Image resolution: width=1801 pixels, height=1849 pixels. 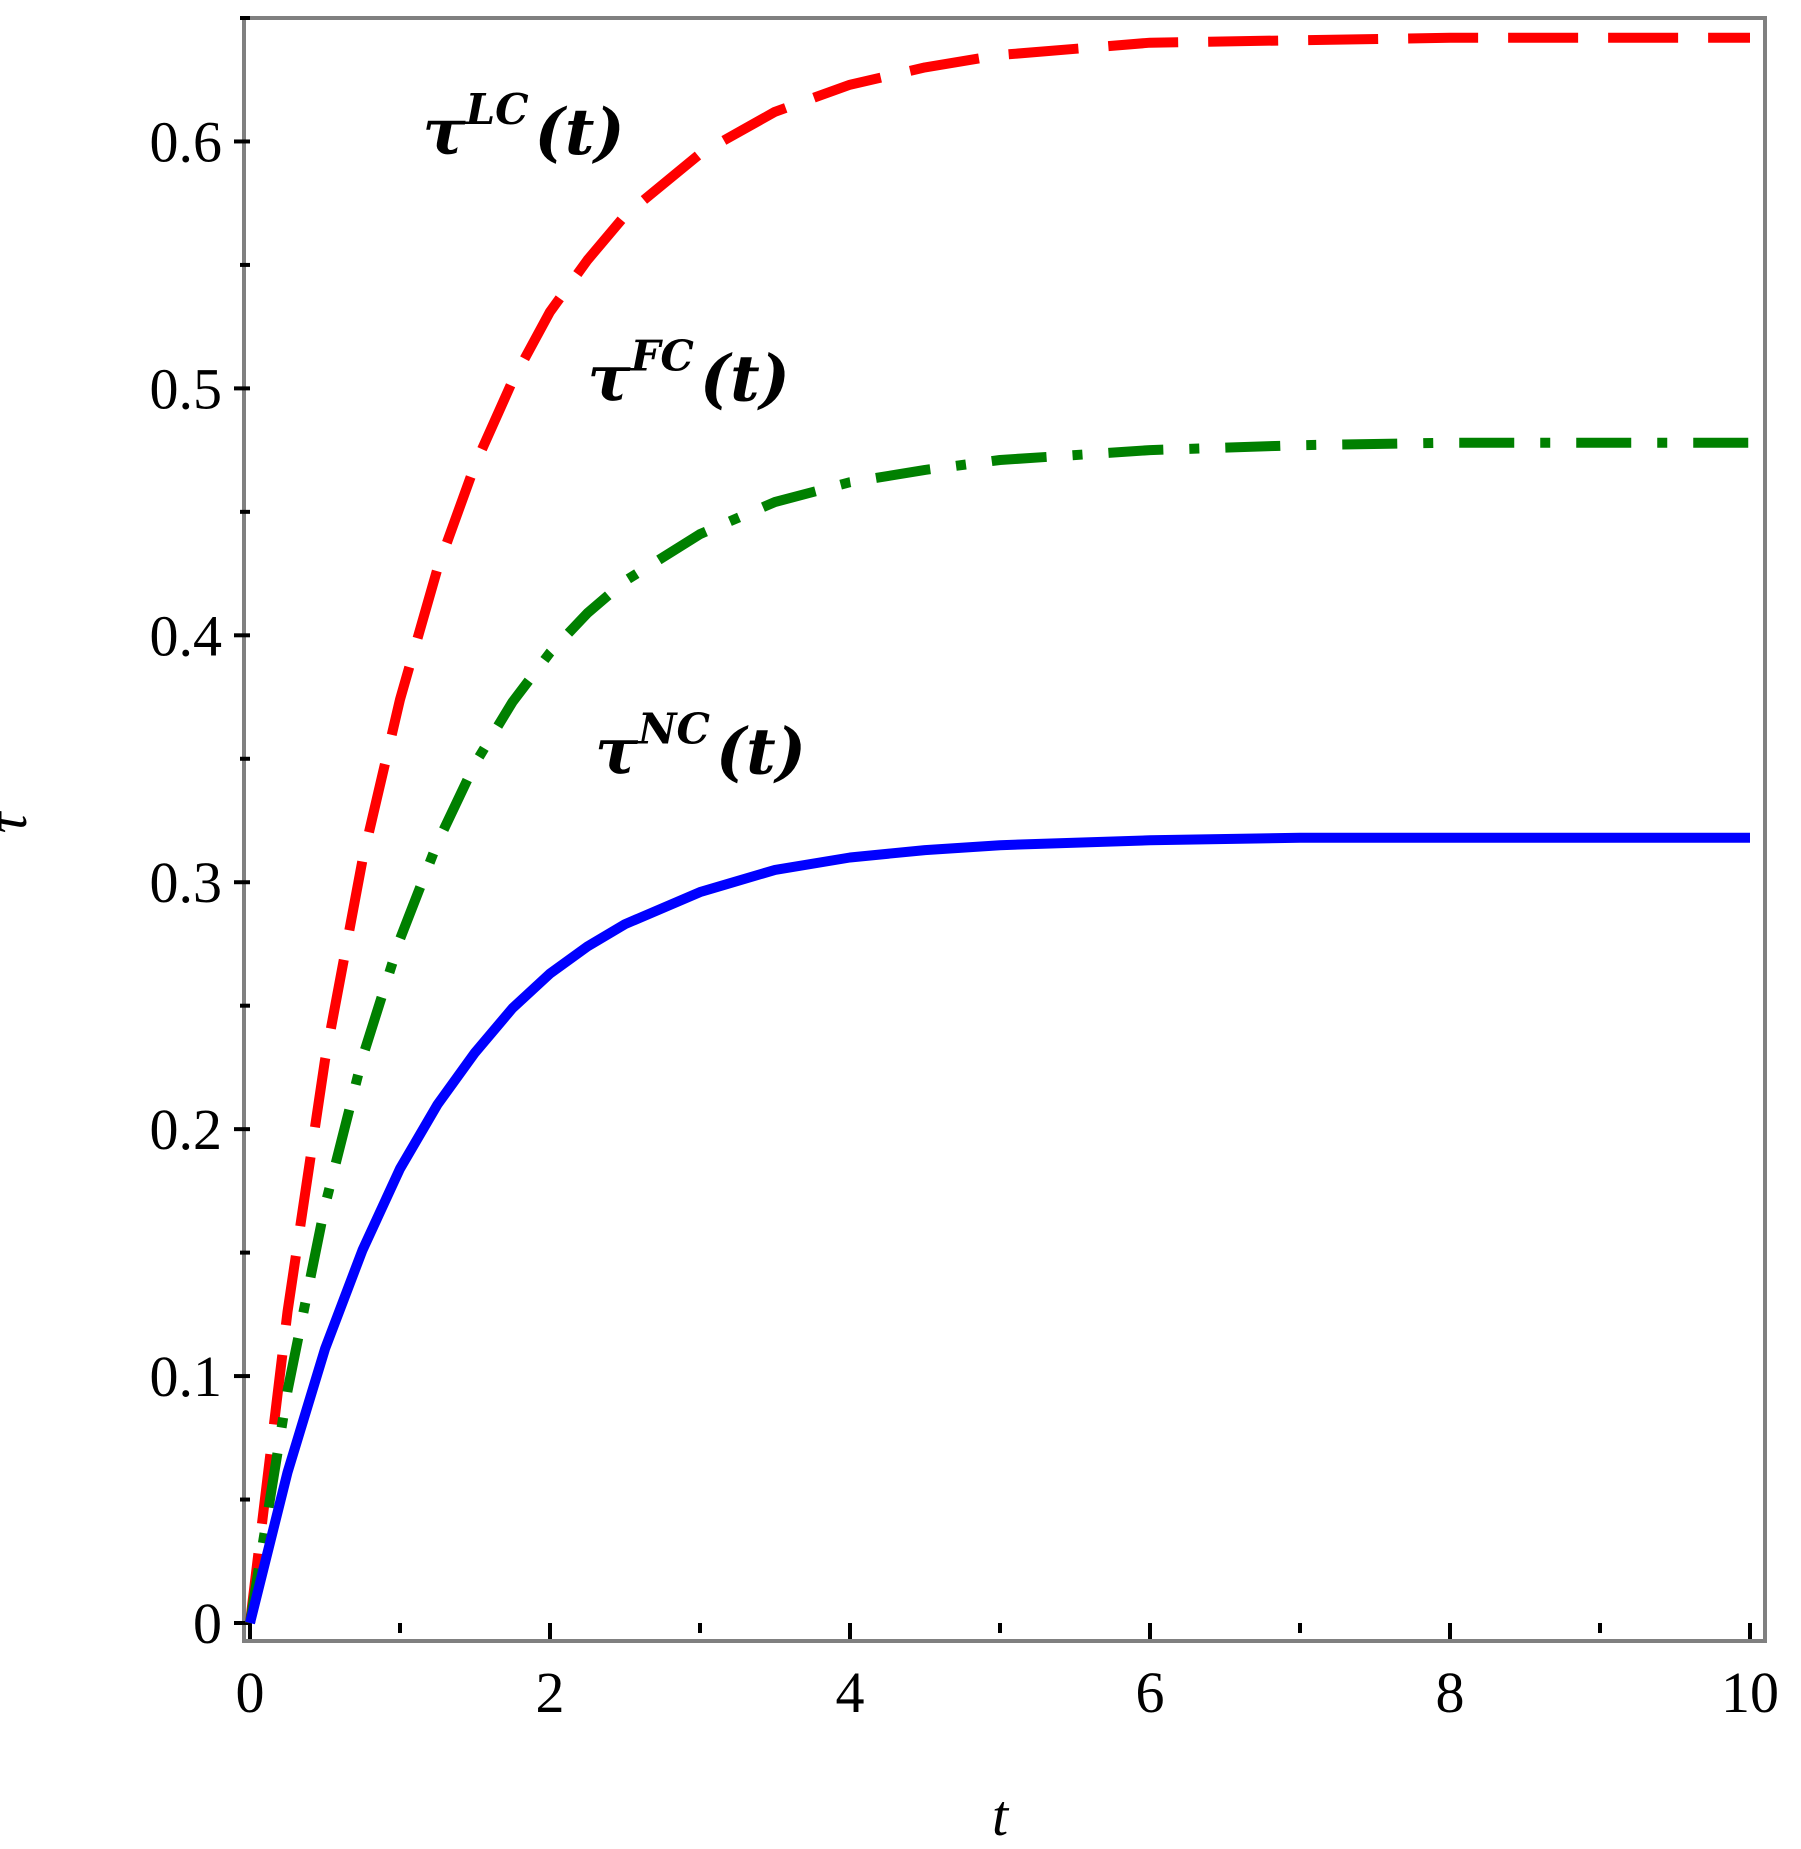 I want to click on x-tick-label: 8, so click(x=1450, y=1692).